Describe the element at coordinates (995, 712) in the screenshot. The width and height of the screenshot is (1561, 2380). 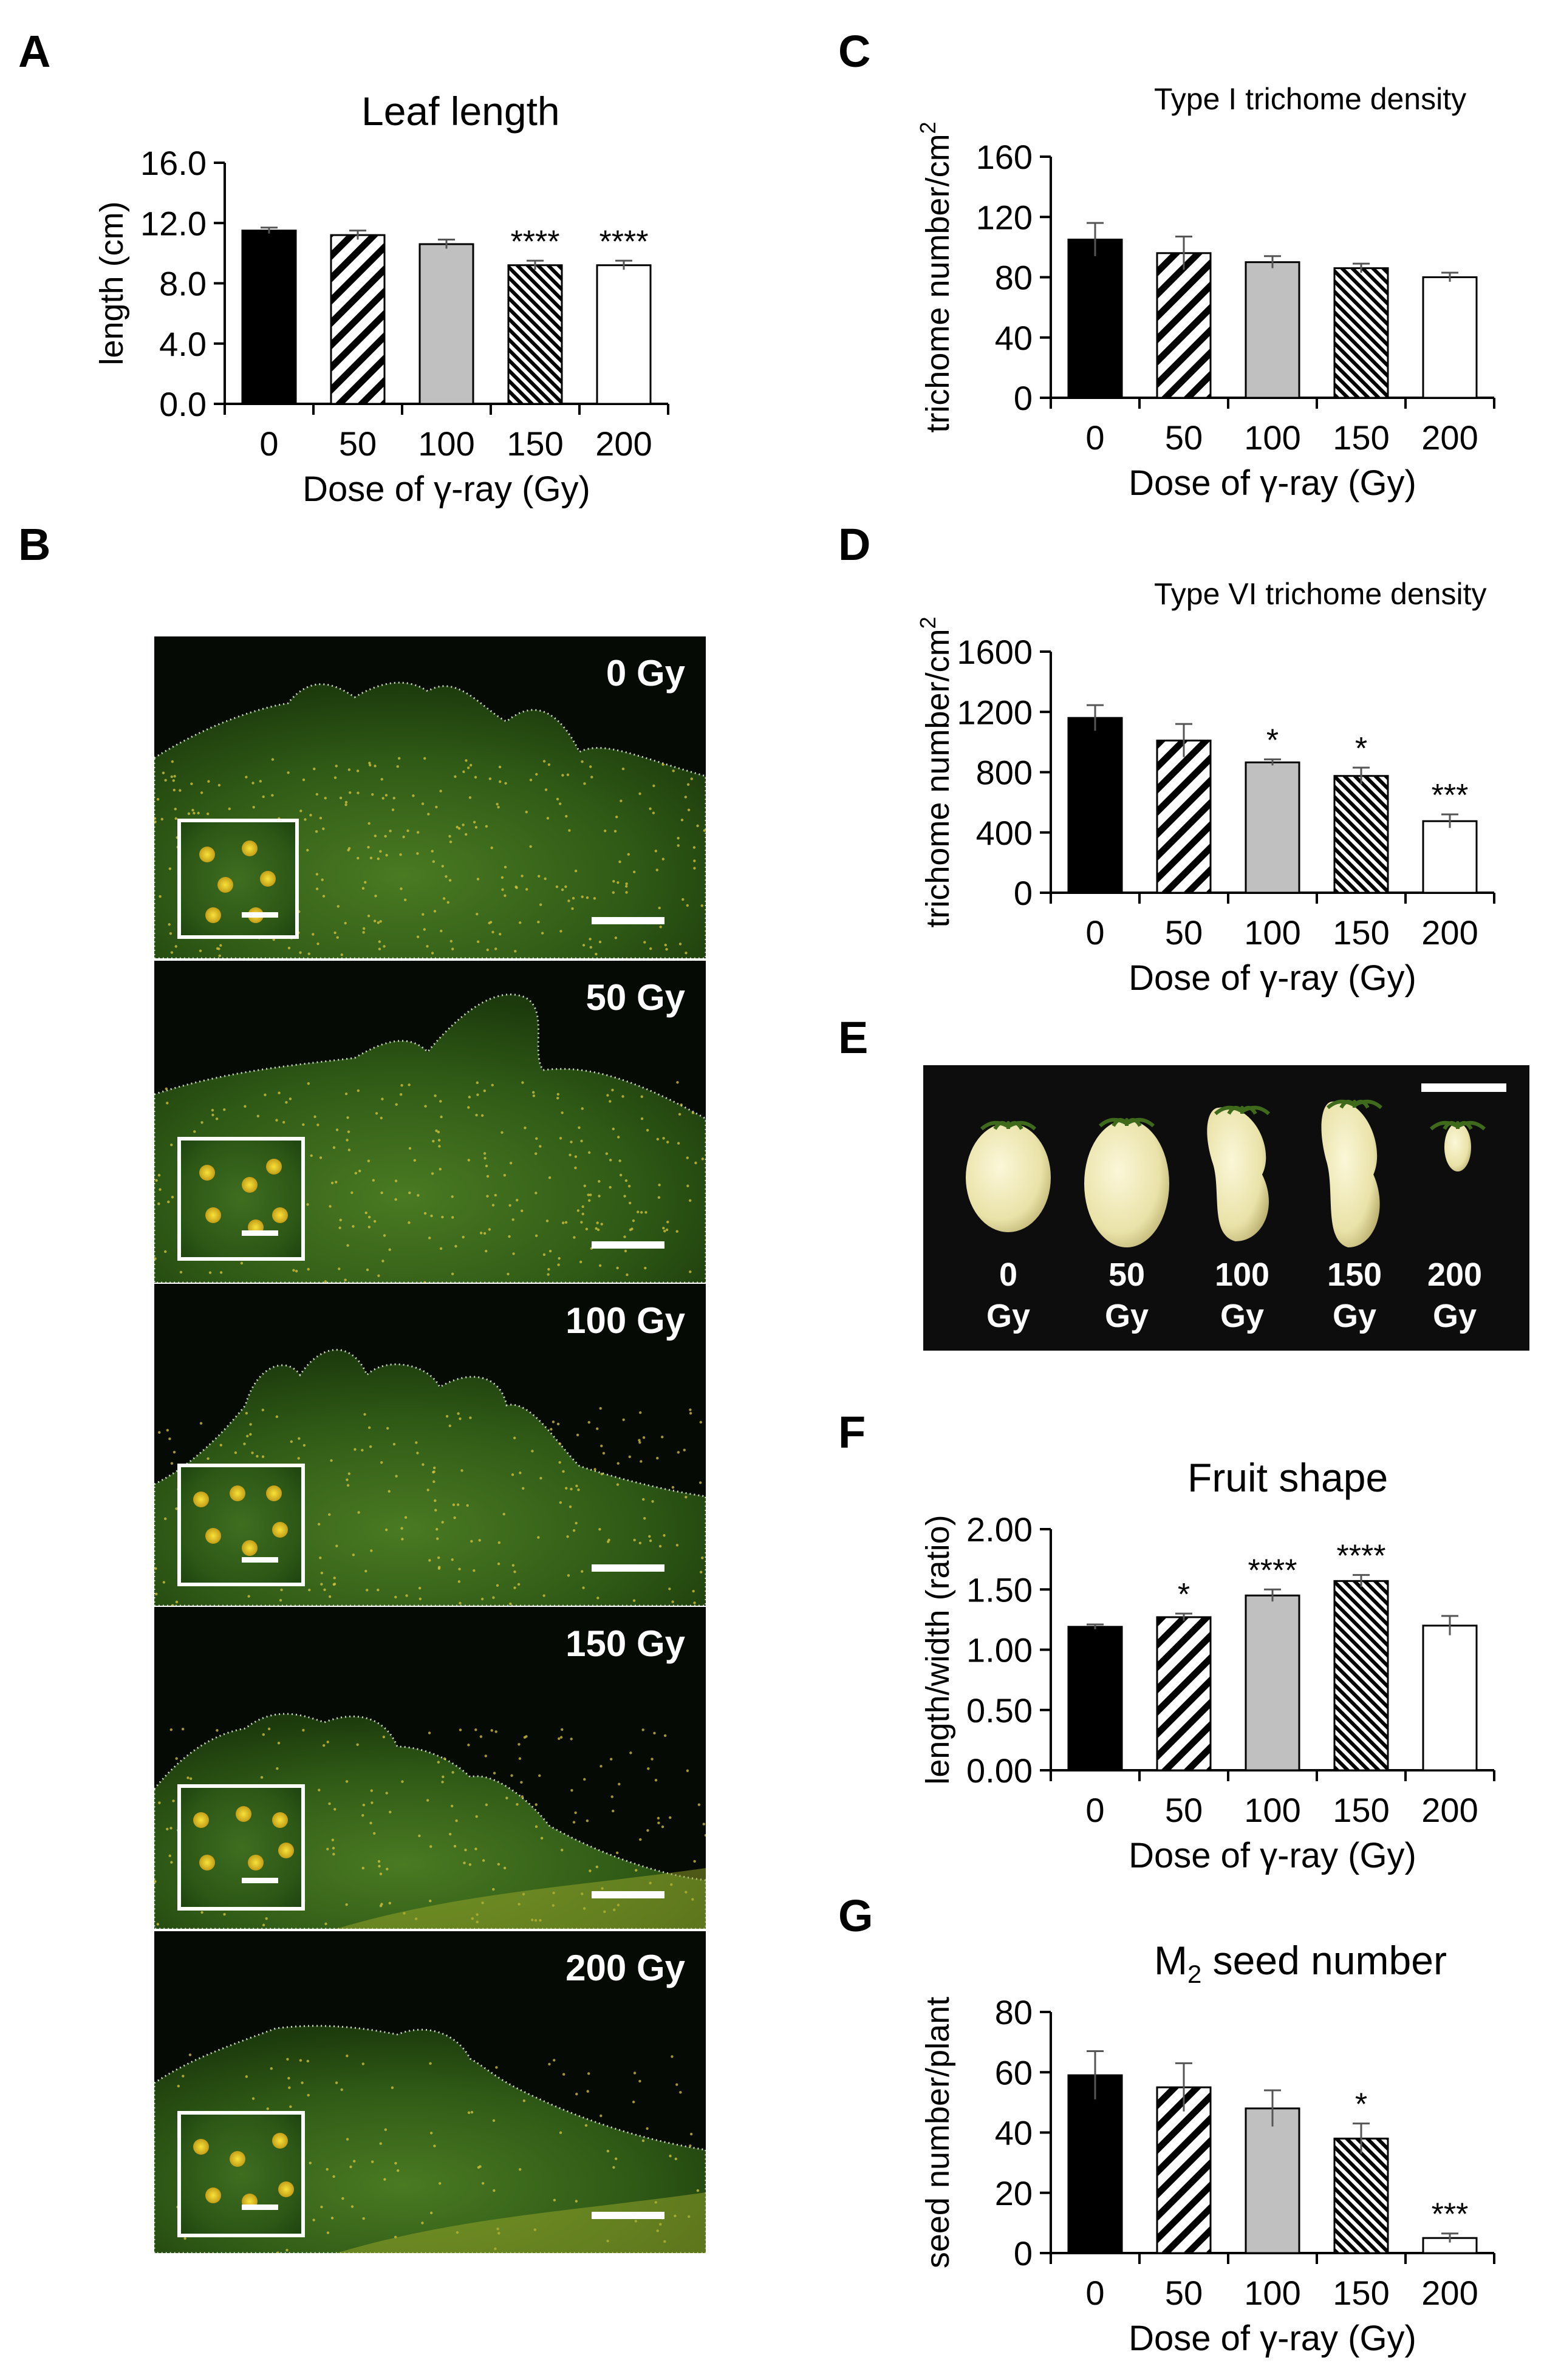
I see `y-tick-label: 1200` at that location.